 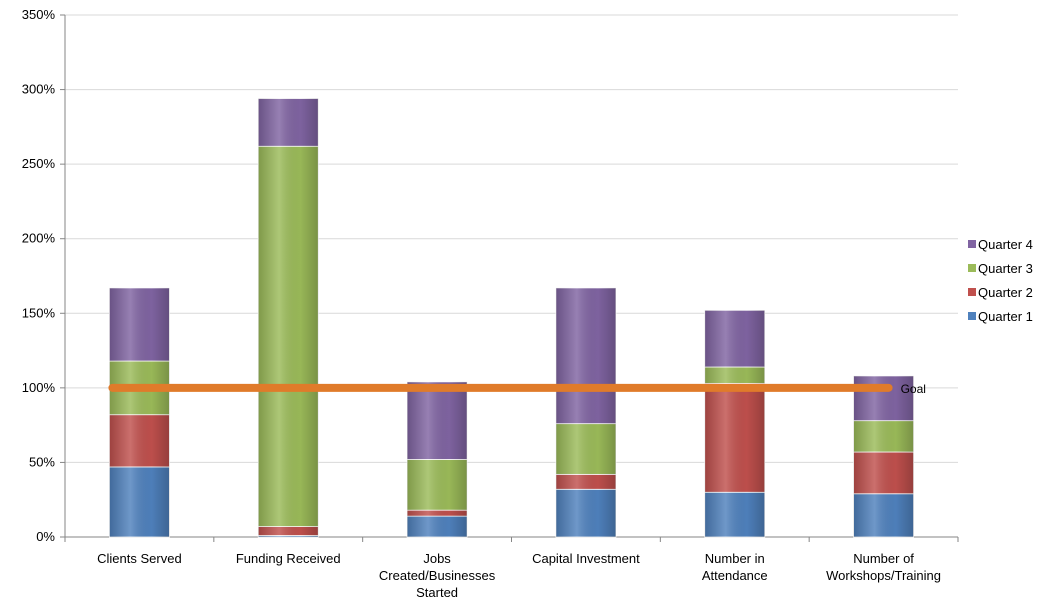 I want to click on y-tick-label: 350%, so click(x=39, y=14).